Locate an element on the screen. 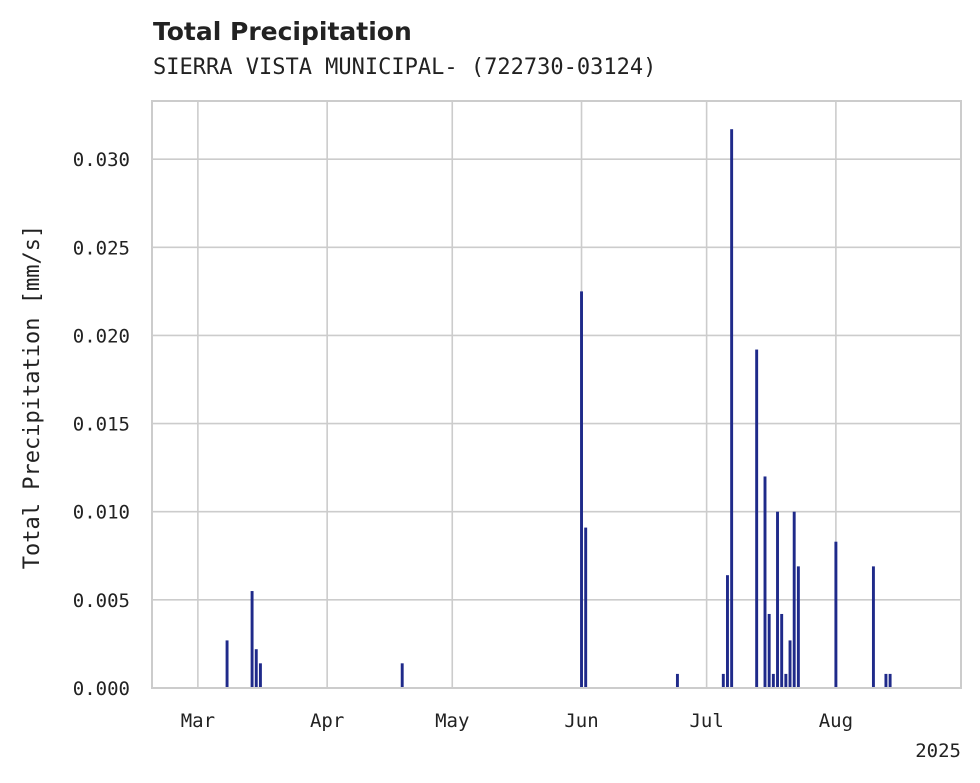 This screenshot has height=783, width=980. chart-subtitle: SIERRA VISTA MUNICIPAL- (722730-03124) is located at coordinates (404, 67).